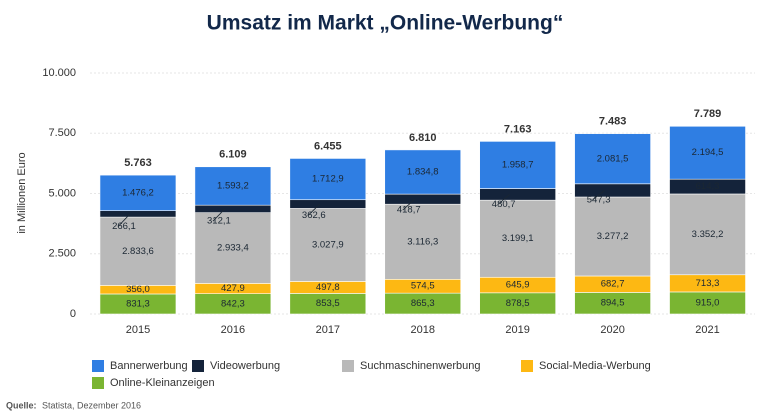 This screenshot has width=771, height=420. What do you see at coordinates (517, 330) in the screenshot?
I see `x-tick-label: 2019` at bounding box center [517, 330].